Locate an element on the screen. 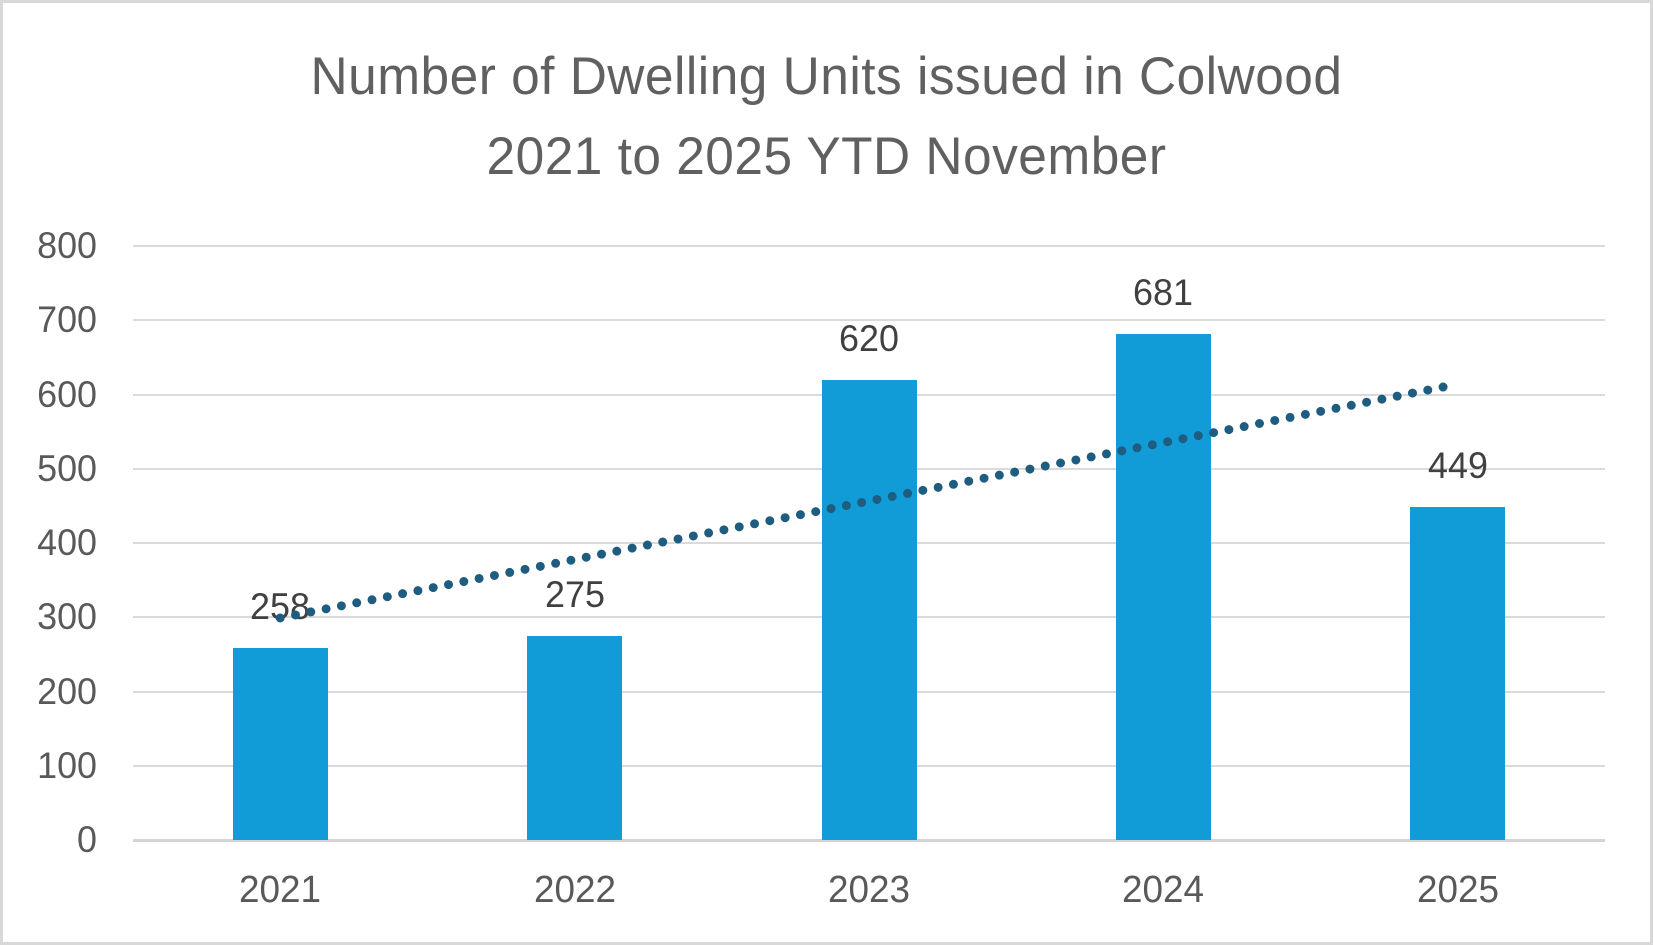  x-axis-tick-2021: 2021 is located at coordinates (280, 890).